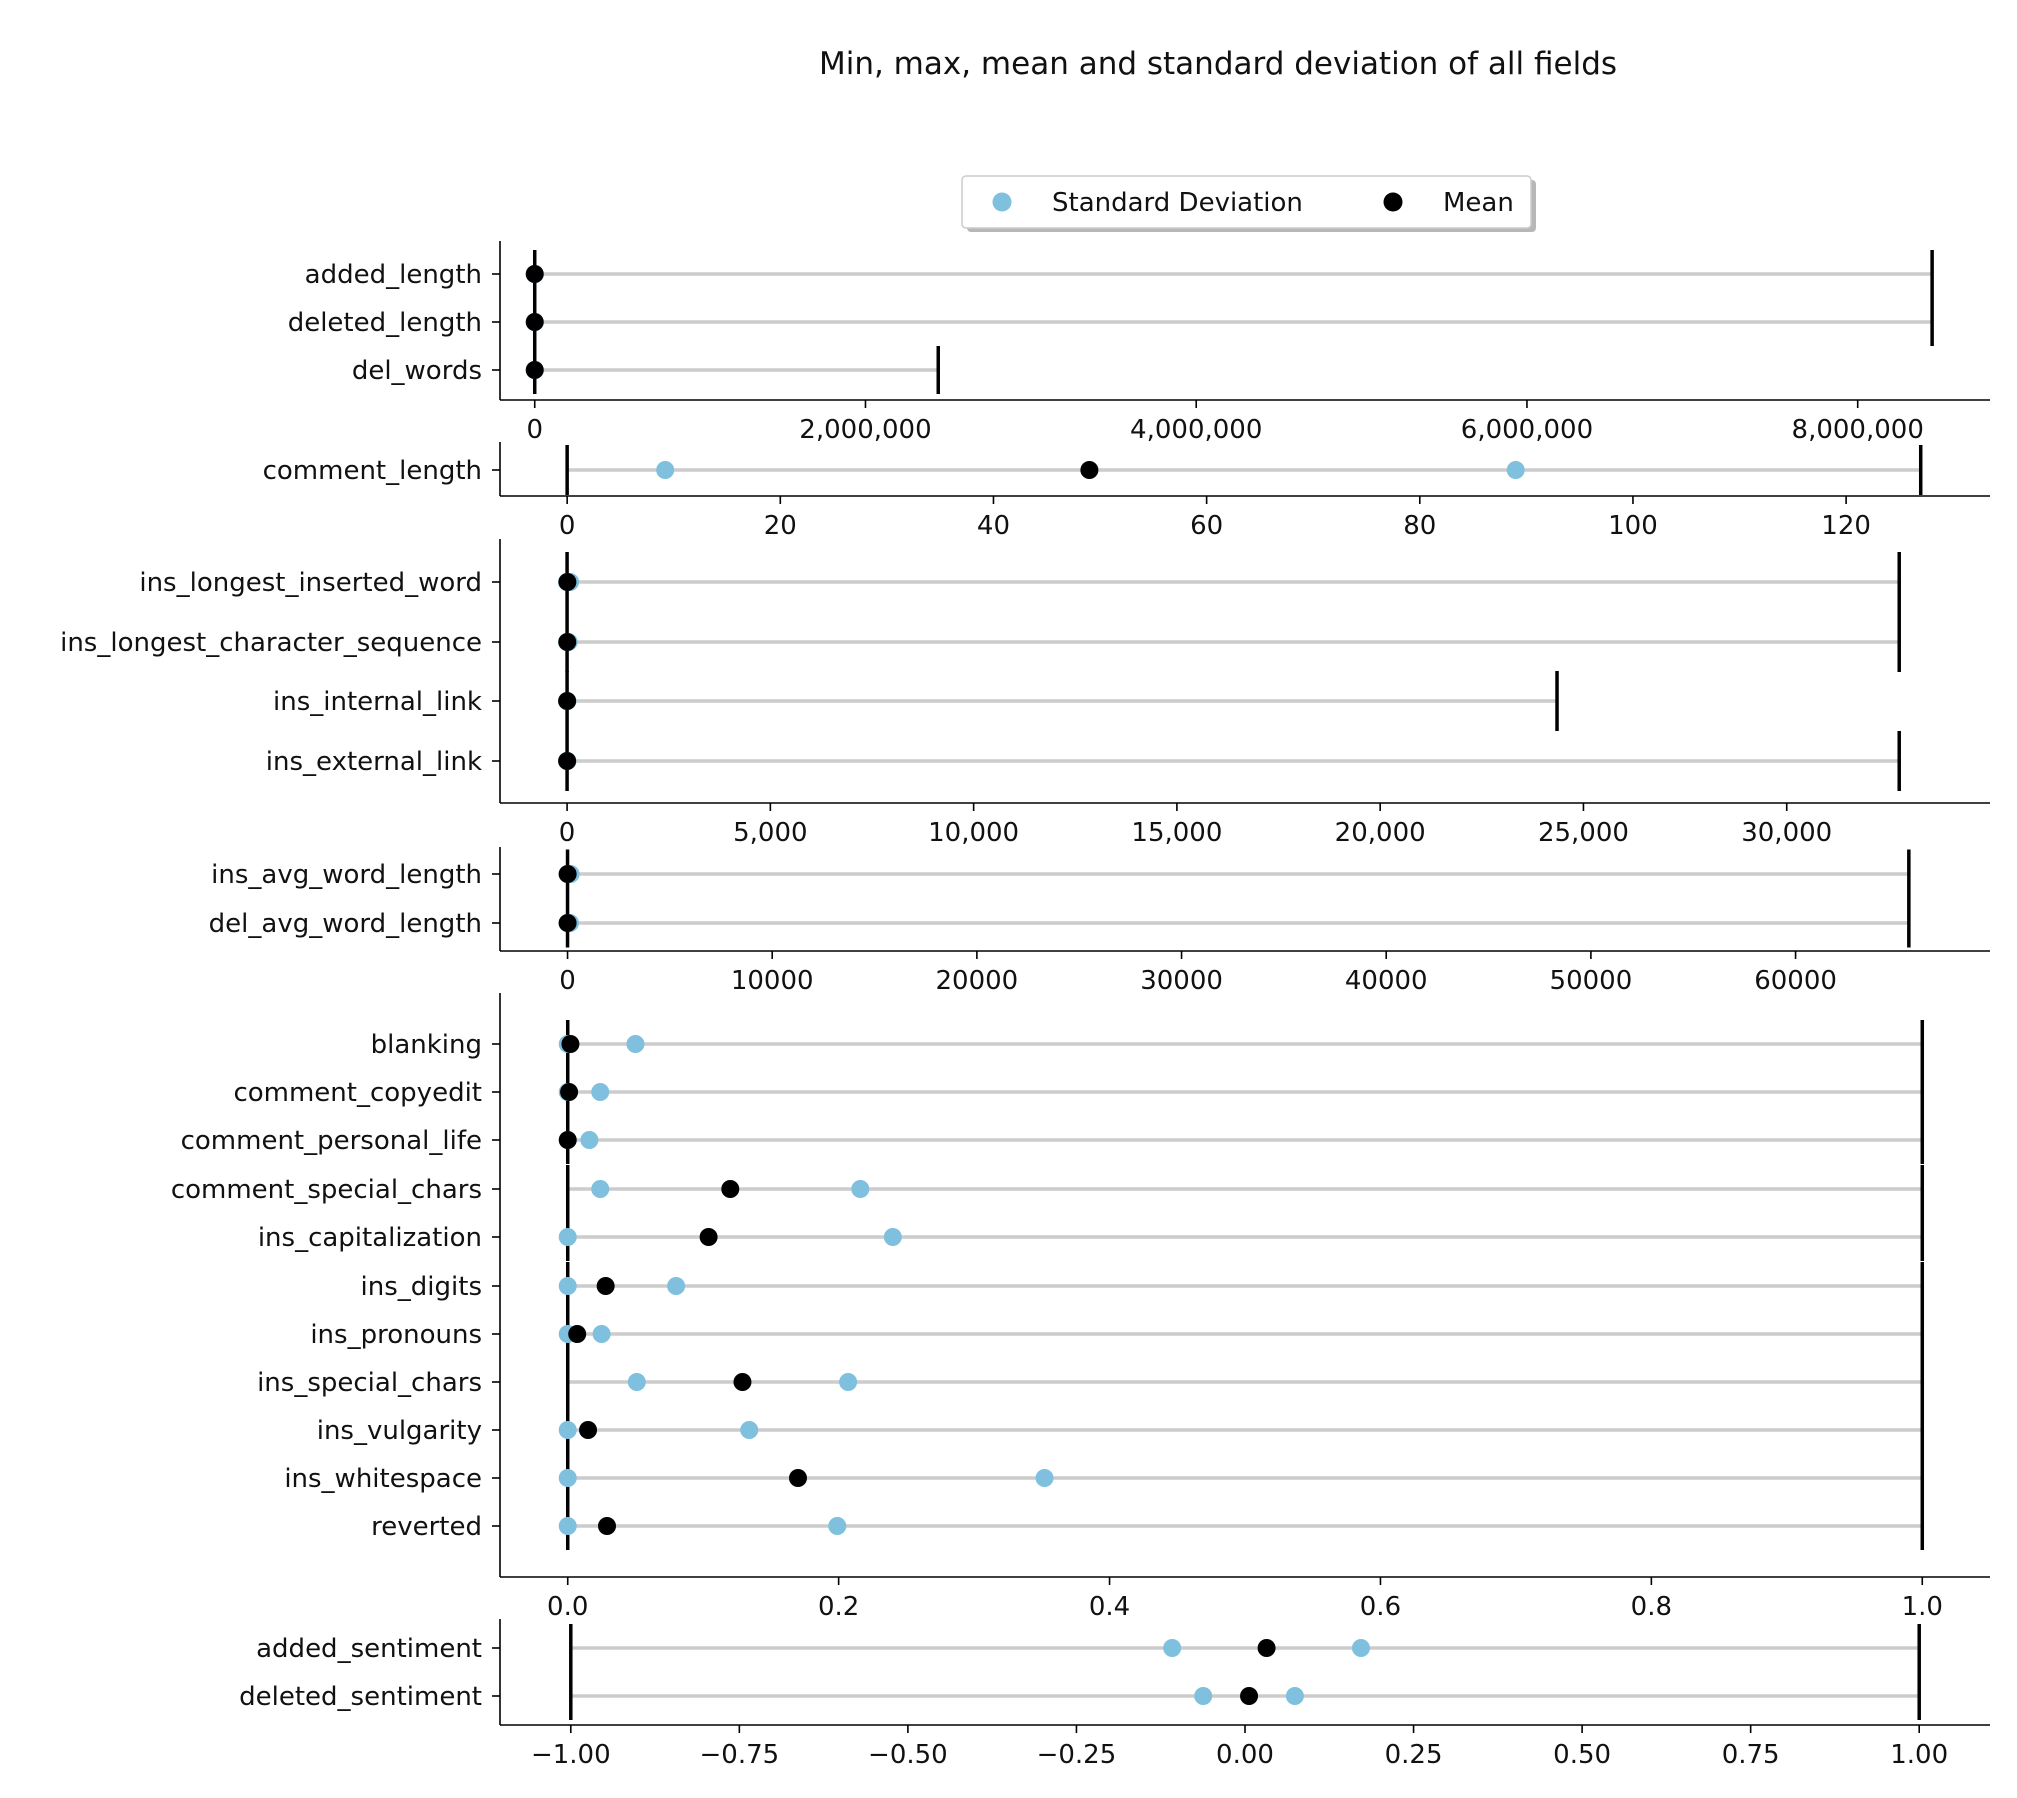 This screenshot has width=2017, height=1798. Describe the element at coordinates (1196, 430) in the screenshot. I see `x-tick-label: 4,000,000` at that location.